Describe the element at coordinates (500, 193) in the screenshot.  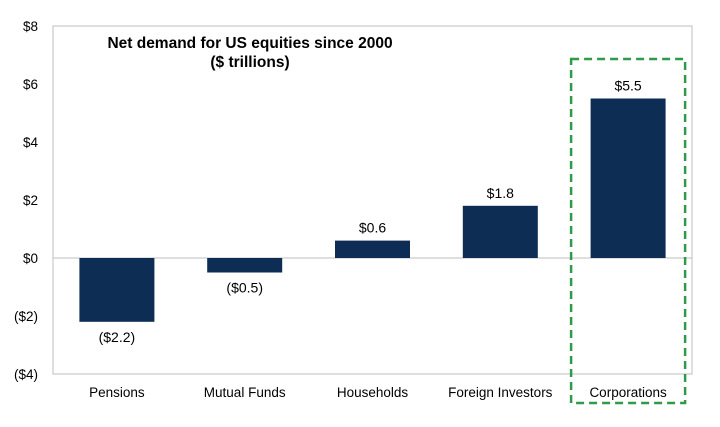
I see `data-label: $1.8` at that location.